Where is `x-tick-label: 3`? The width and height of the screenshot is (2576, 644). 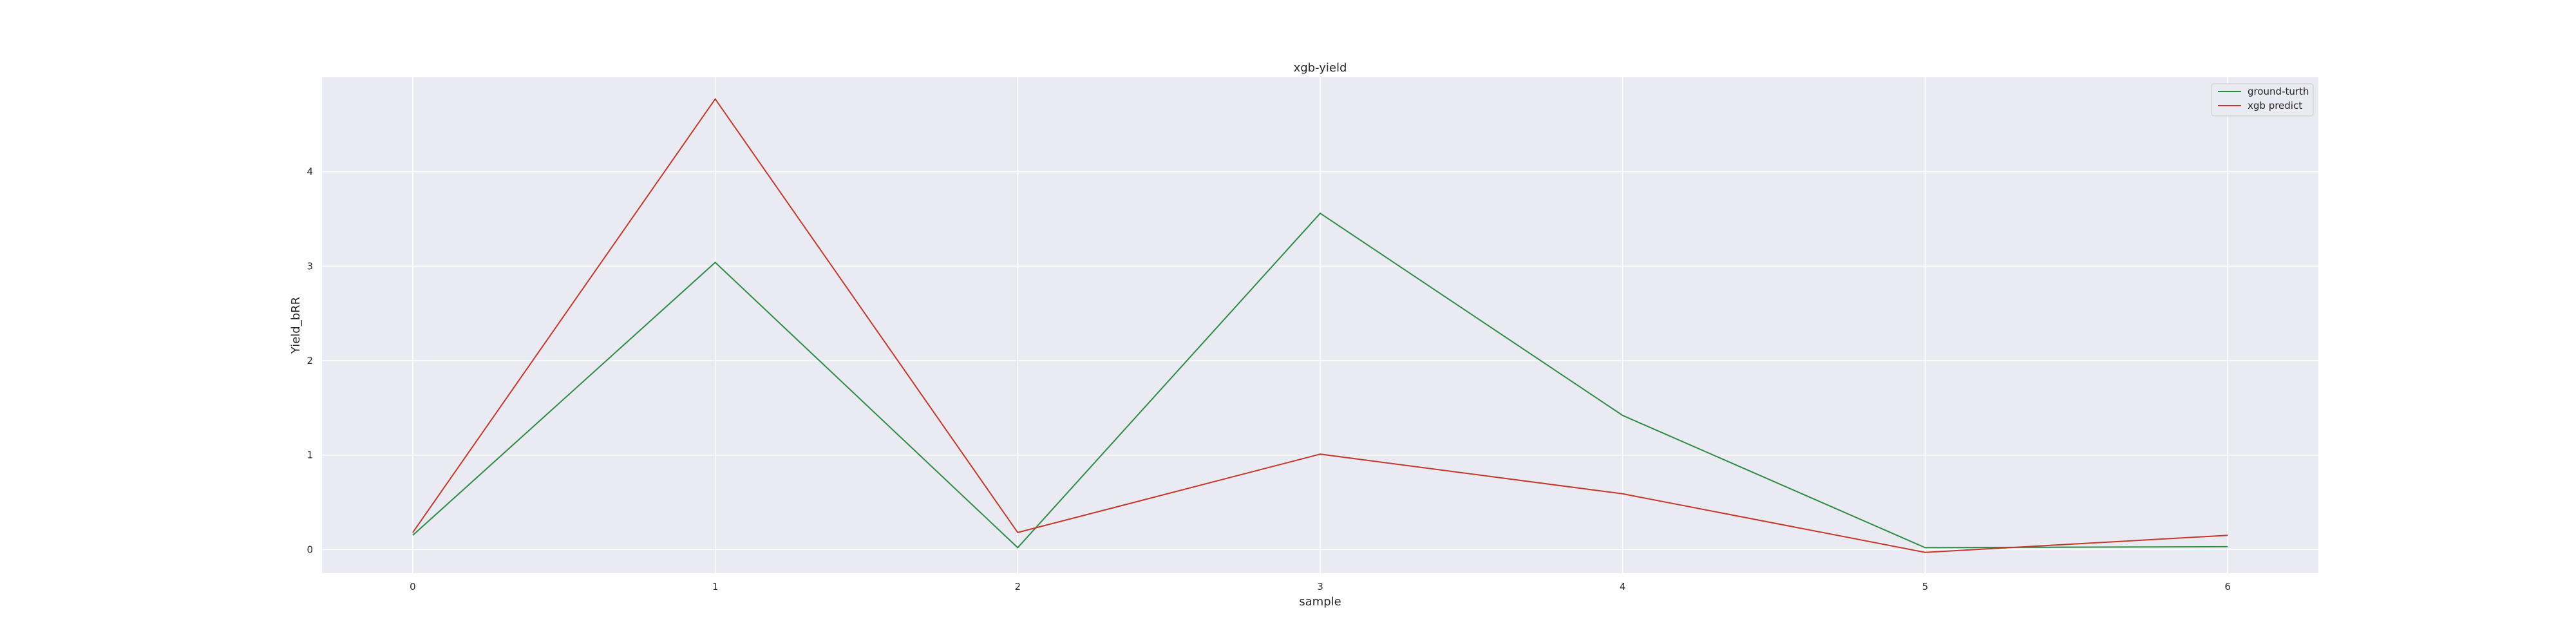
x-tick-label: 3 is located at coordinates (1320, 587).